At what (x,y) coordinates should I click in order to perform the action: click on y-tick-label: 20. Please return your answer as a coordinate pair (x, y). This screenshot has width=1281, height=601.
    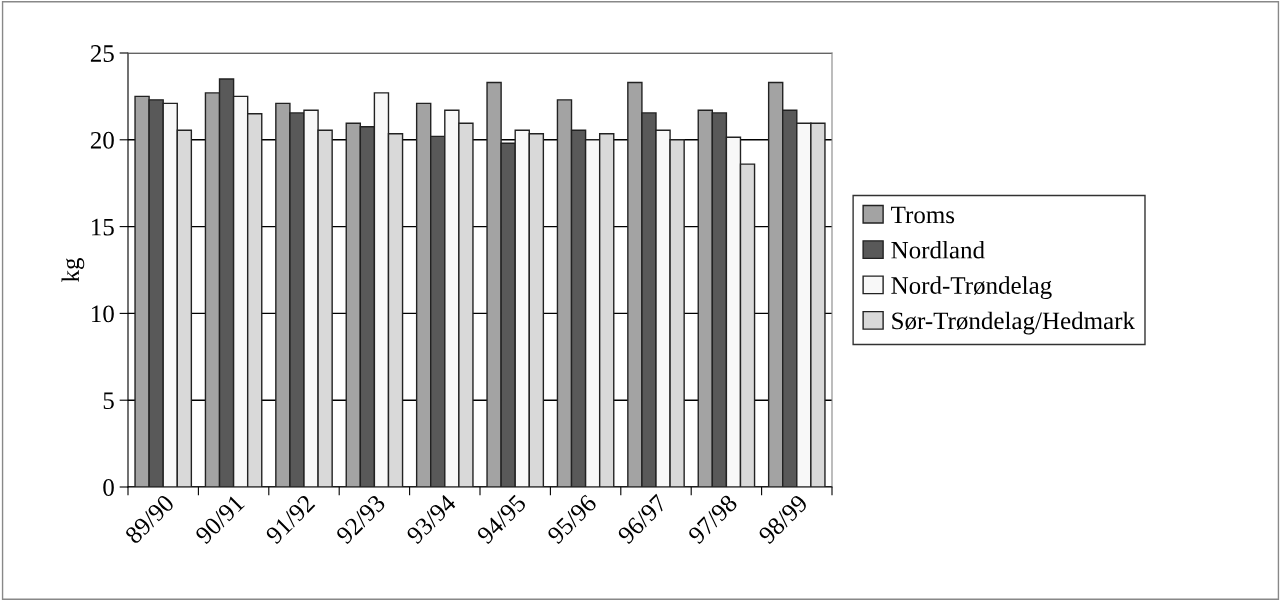
    Looking at the image, I should click on (102, 140).